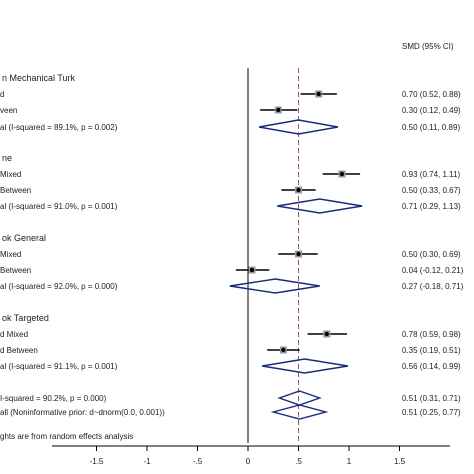  I want to click on x-tick-label: -1.5, so click(97, 461).